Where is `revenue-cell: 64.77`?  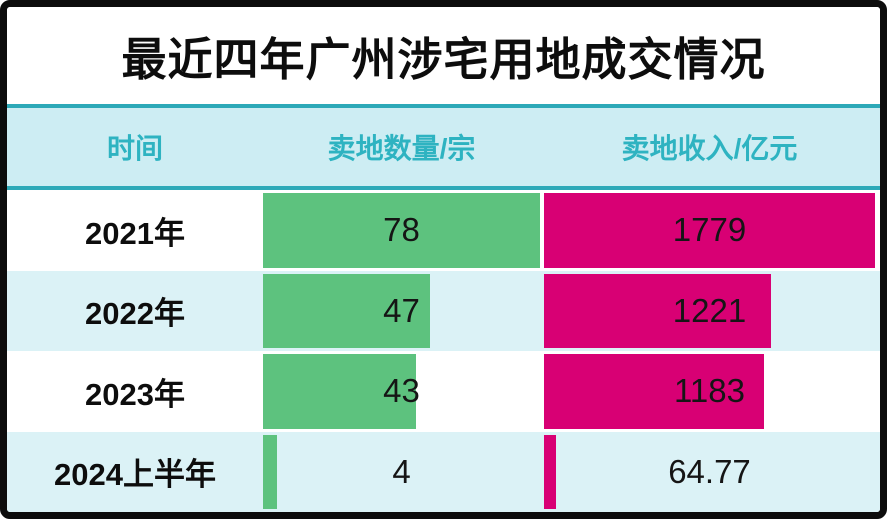
revenue-cell: 64.77 is located at coordinates (712, 472).